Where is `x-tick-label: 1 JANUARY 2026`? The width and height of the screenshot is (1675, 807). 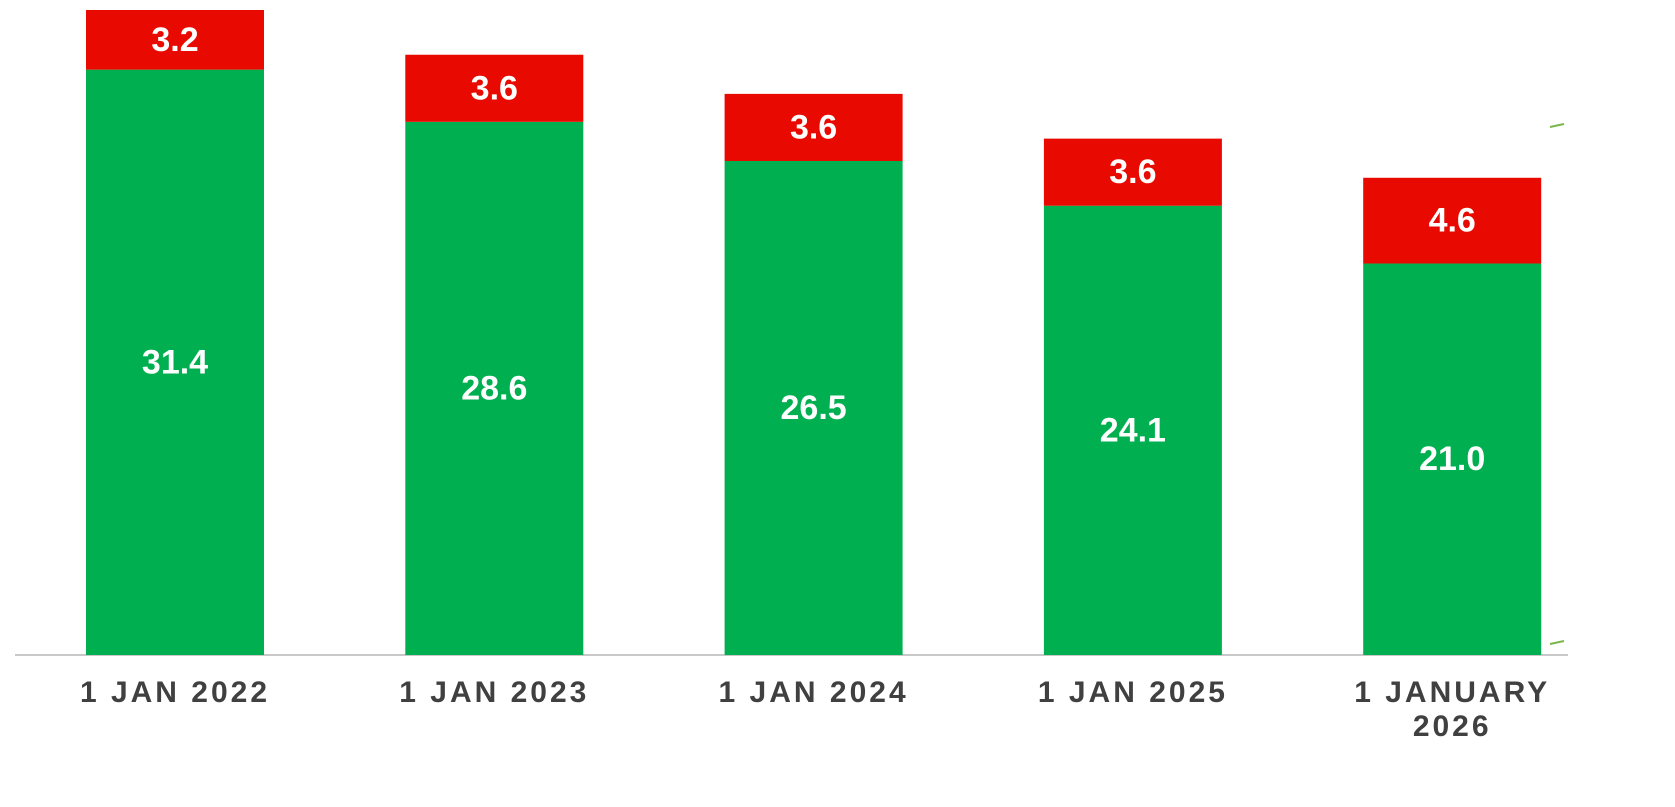
x-tick-label: 1 JANUARY 2026 is located at coordinates (1452, 709).